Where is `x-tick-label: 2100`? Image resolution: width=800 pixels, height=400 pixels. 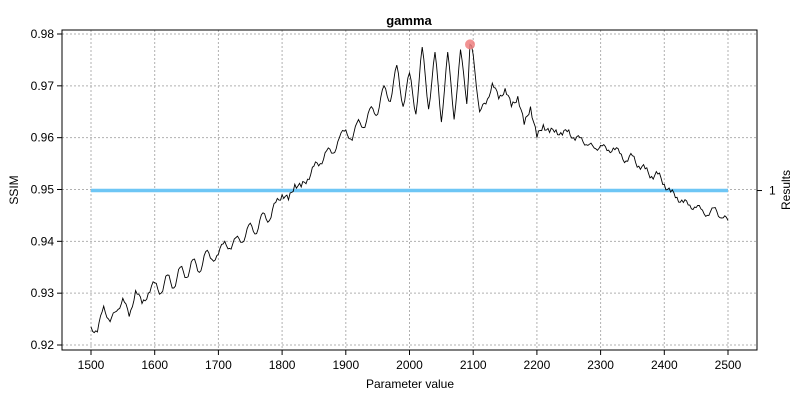
x-tick-label: 2100 is located at coordinates (473, 365).